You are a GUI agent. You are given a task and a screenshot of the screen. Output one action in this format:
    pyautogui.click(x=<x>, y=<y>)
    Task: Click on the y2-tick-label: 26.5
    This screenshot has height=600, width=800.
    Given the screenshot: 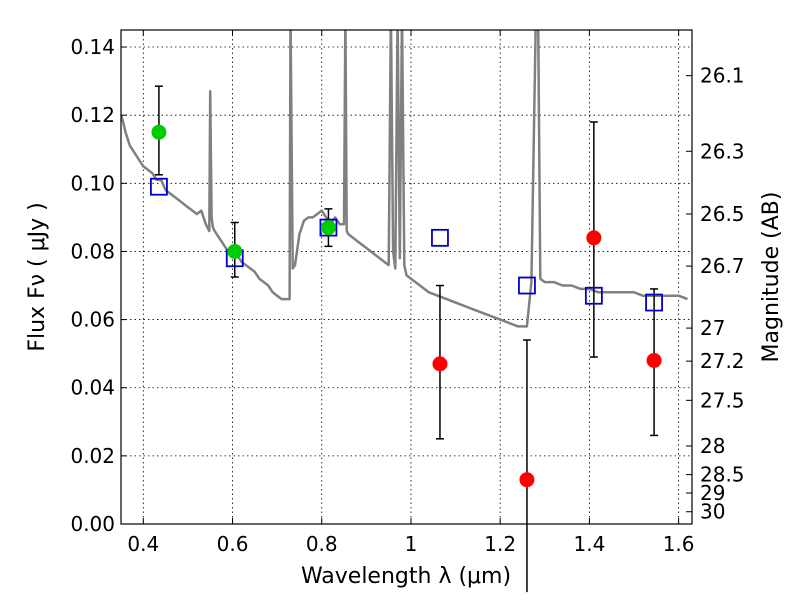 What is the action you would take?
    pyautogui.click(x=722, y=214)
    